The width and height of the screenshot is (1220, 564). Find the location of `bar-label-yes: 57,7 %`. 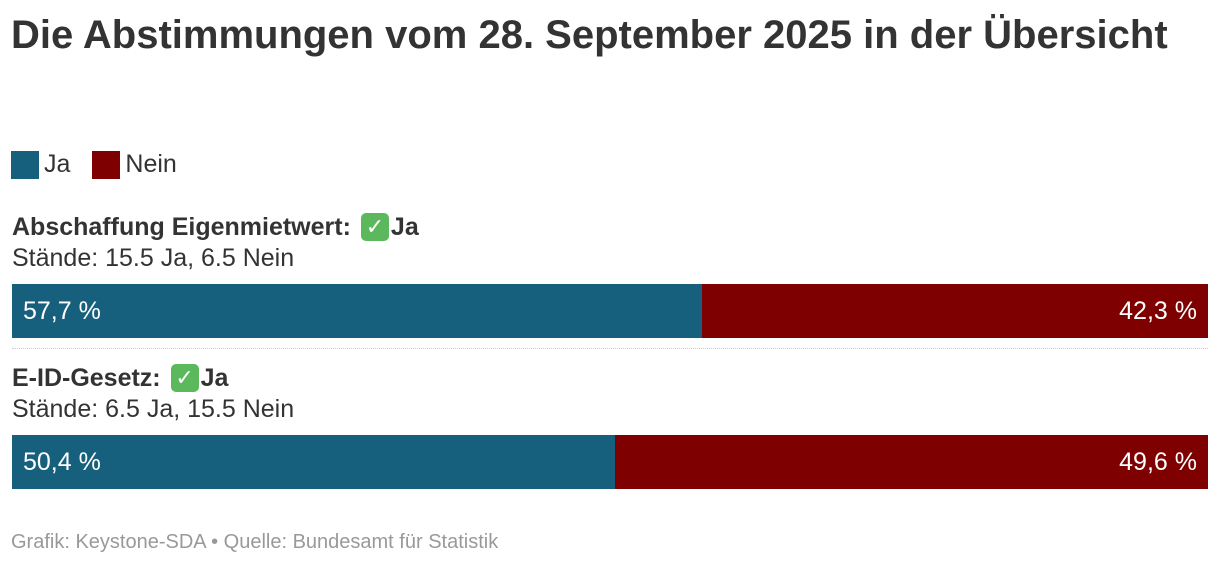

bar-label-yes: 57,7 % is located at coordinates (62, 311).